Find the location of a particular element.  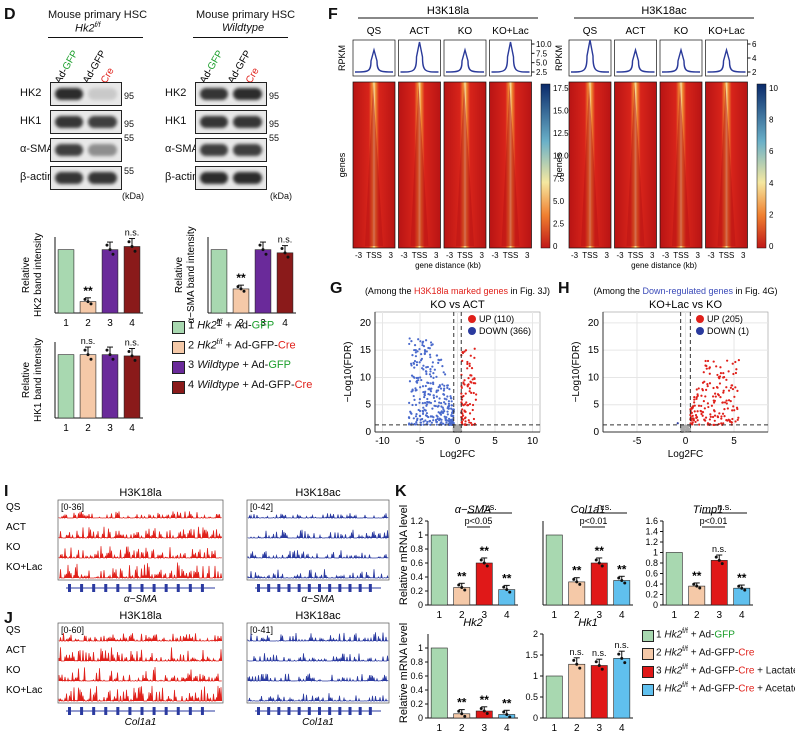

y-tick-label: 1 is located at coordinates (420, 535).